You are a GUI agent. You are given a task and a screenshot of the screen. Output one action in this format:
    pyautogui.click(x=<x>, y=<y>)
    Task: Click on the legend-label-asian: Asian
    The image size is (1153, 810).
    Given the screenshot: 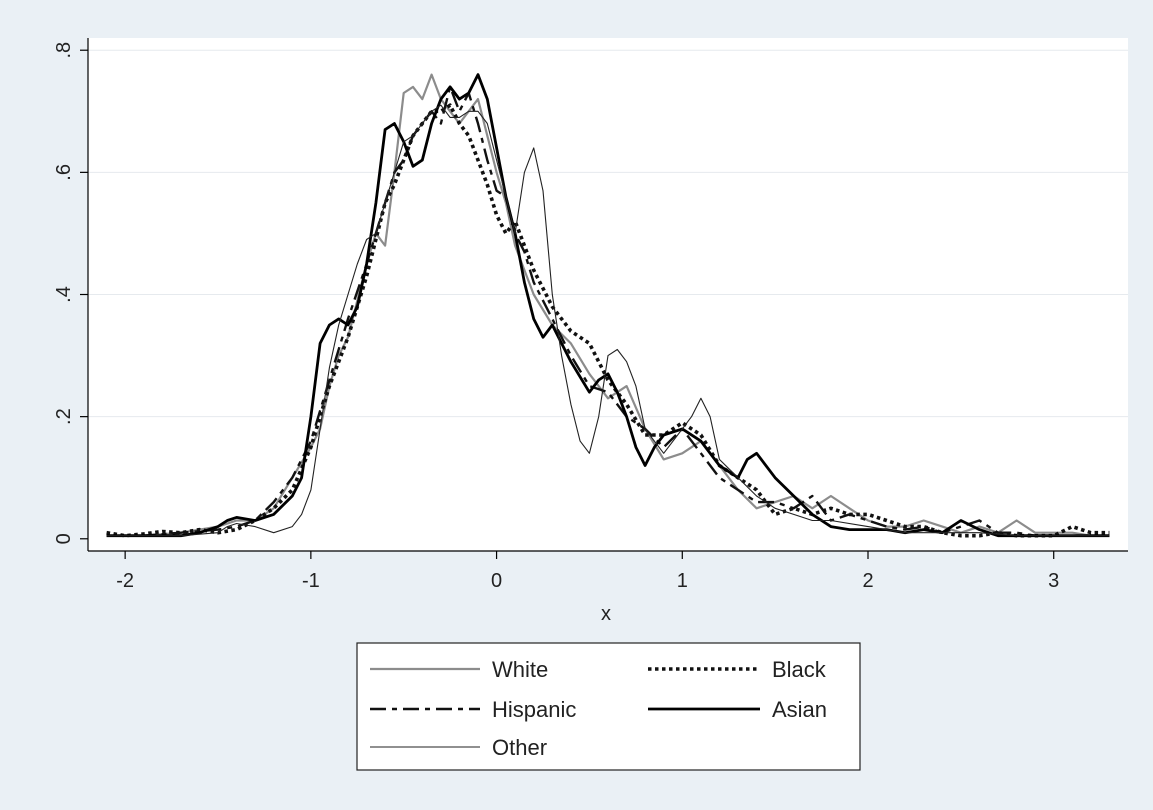 What is the action you would take?
    pyautogui.click(x=799, y=709)
    